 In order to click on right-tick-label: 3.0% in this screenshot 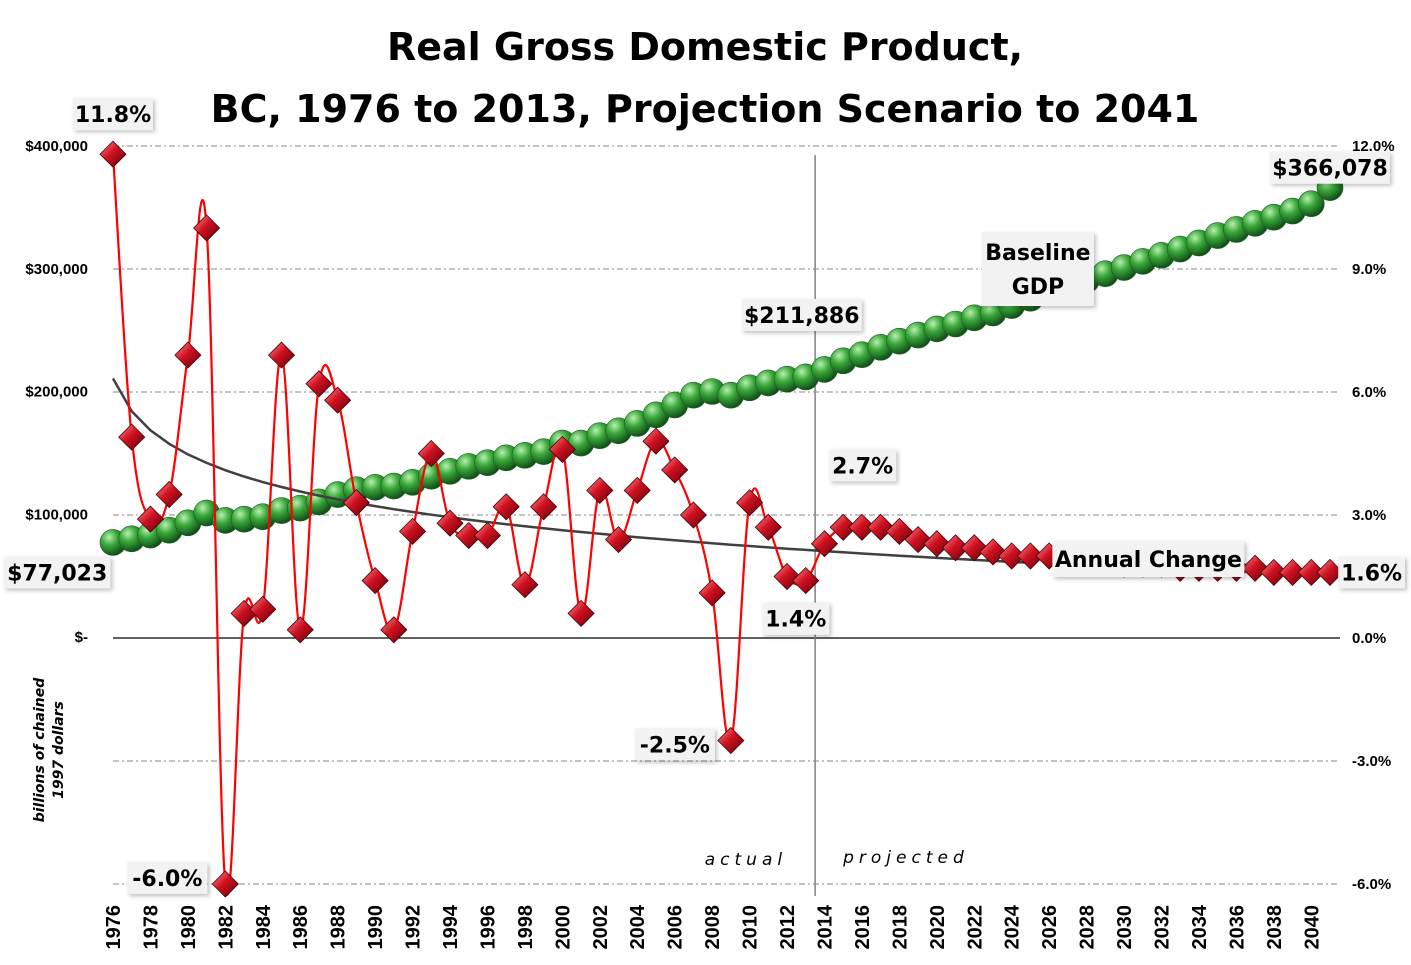, I will do `click(1369, 515)`.